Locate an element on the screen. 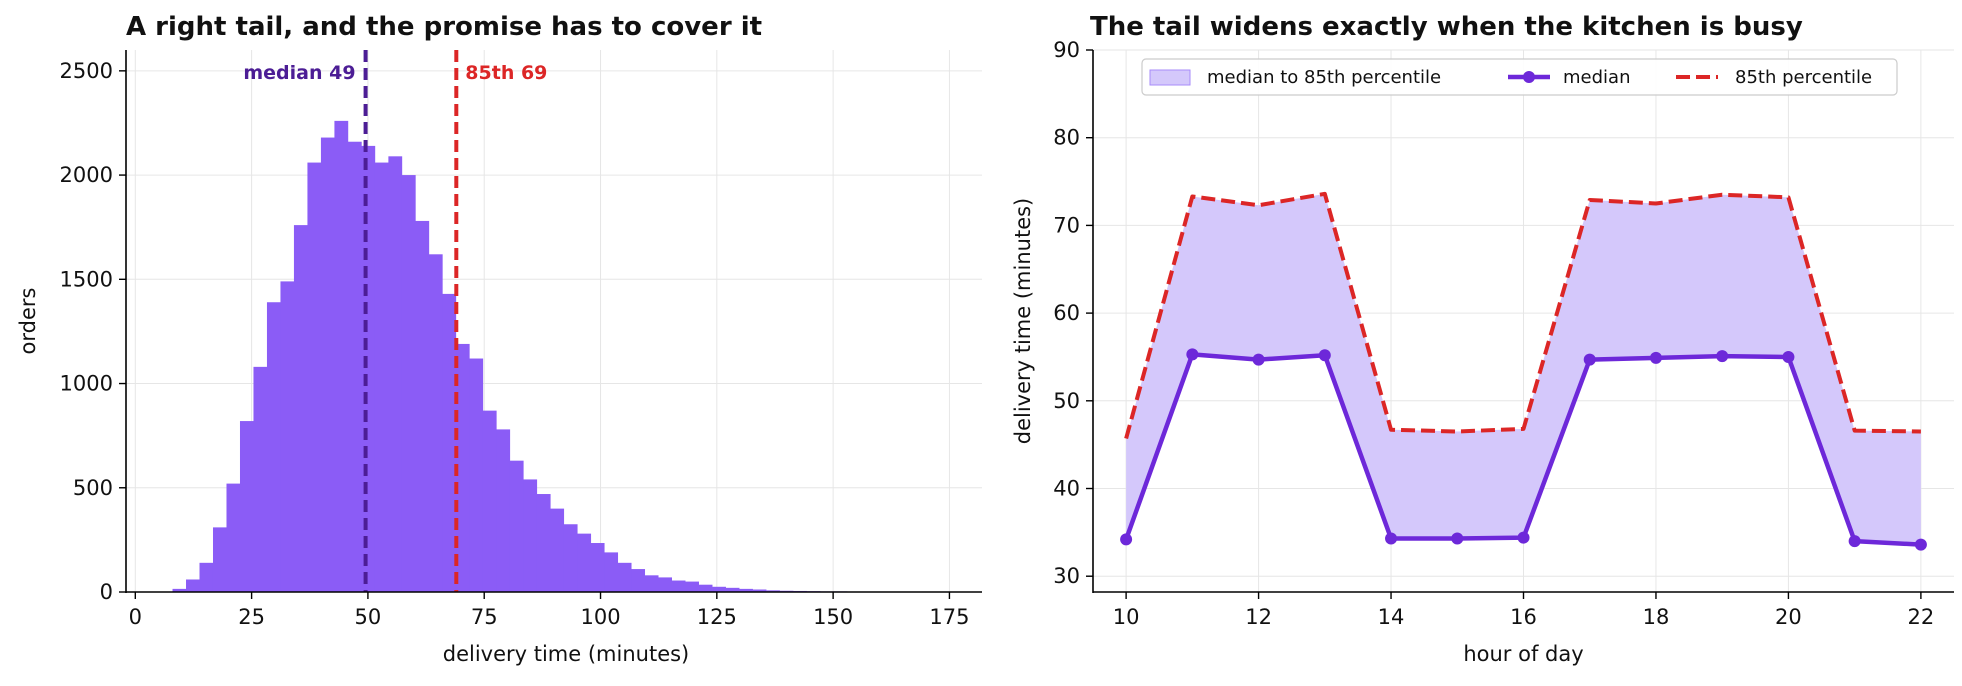 Image resolution: width=1962 pixels, height=686 pixels. x-tick-label: 18 is located at coordinates (1656, 617).